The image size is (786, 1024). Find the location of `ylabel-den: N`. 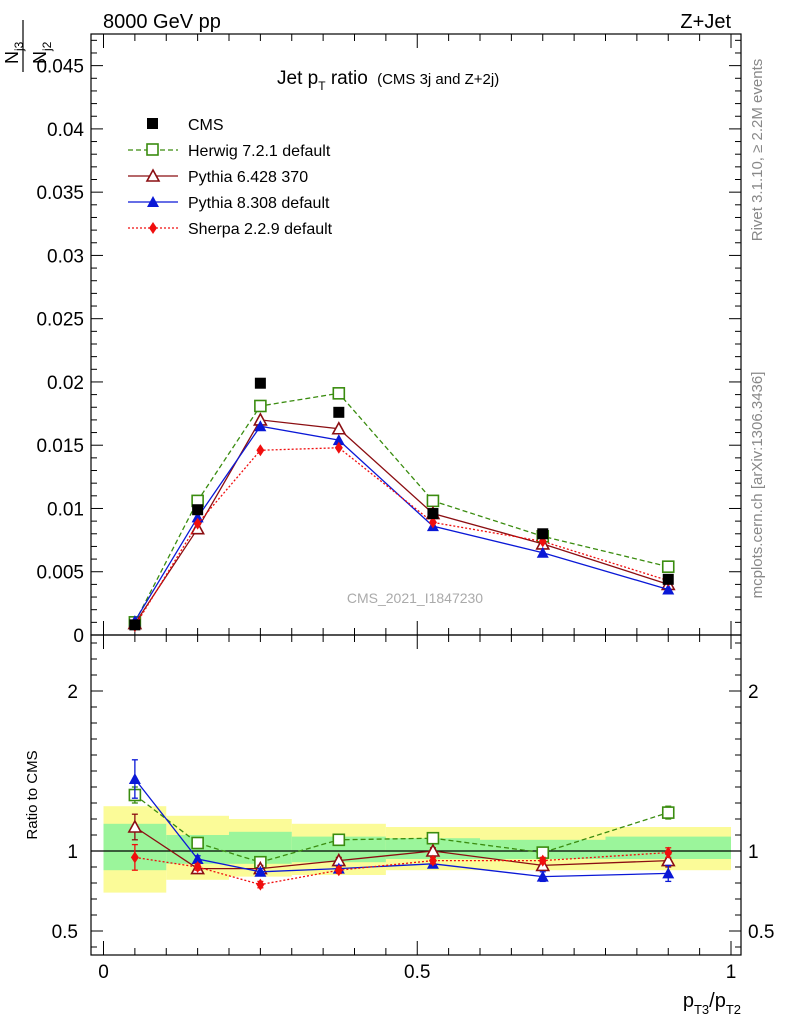

ylabel-den: N is located at coordinates (40, 57).